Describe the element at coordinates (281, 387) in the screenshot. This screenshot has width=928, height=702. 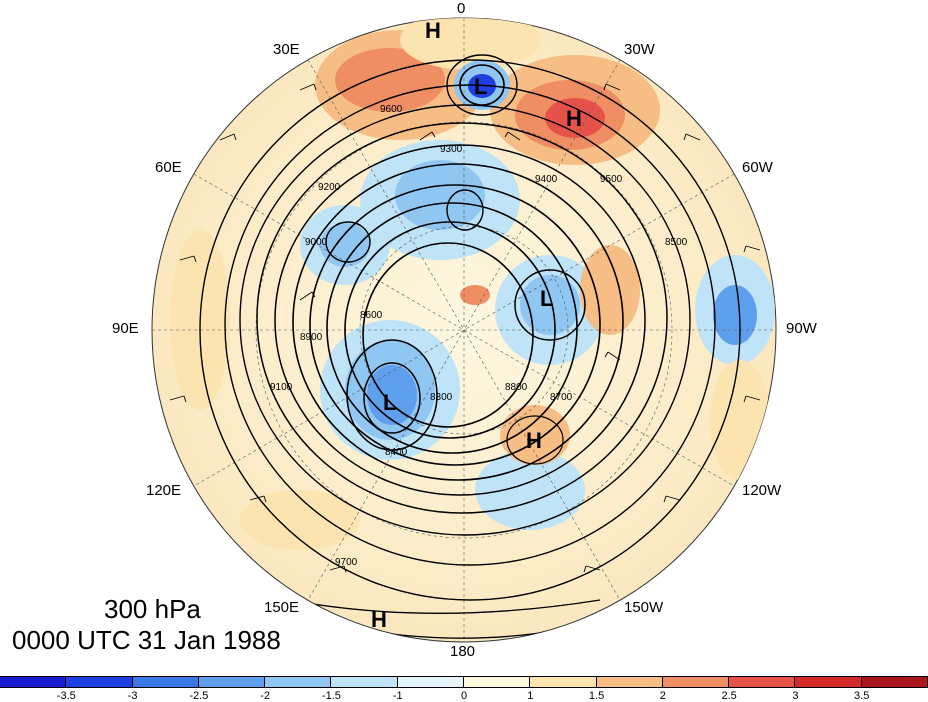
I see `contour-label: 9100` at that location.